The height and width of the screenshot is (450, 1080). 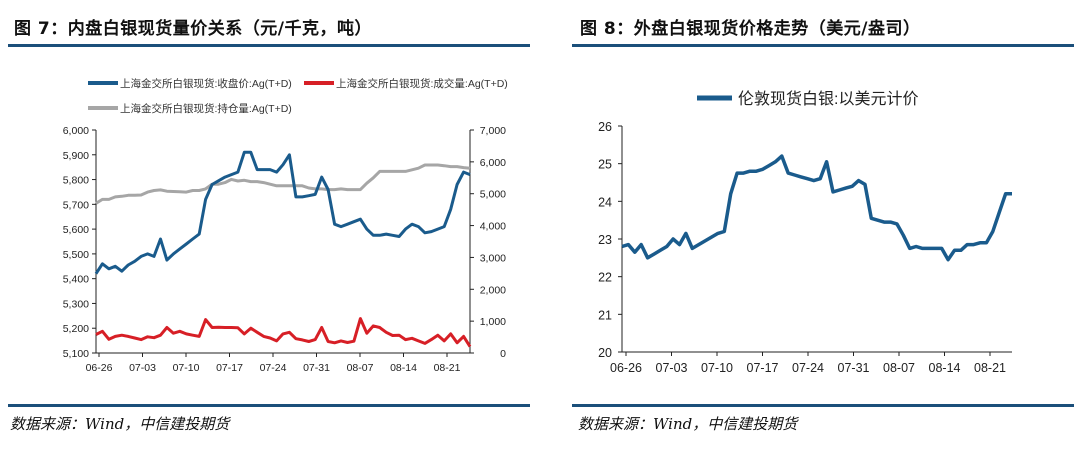 What do you see at coordinates (206, 108) in the screenshot?
I see `legend-label-2: 上海金交所白银现货:持仓量:Ag(T+D)` at bounding box center [206, 108].